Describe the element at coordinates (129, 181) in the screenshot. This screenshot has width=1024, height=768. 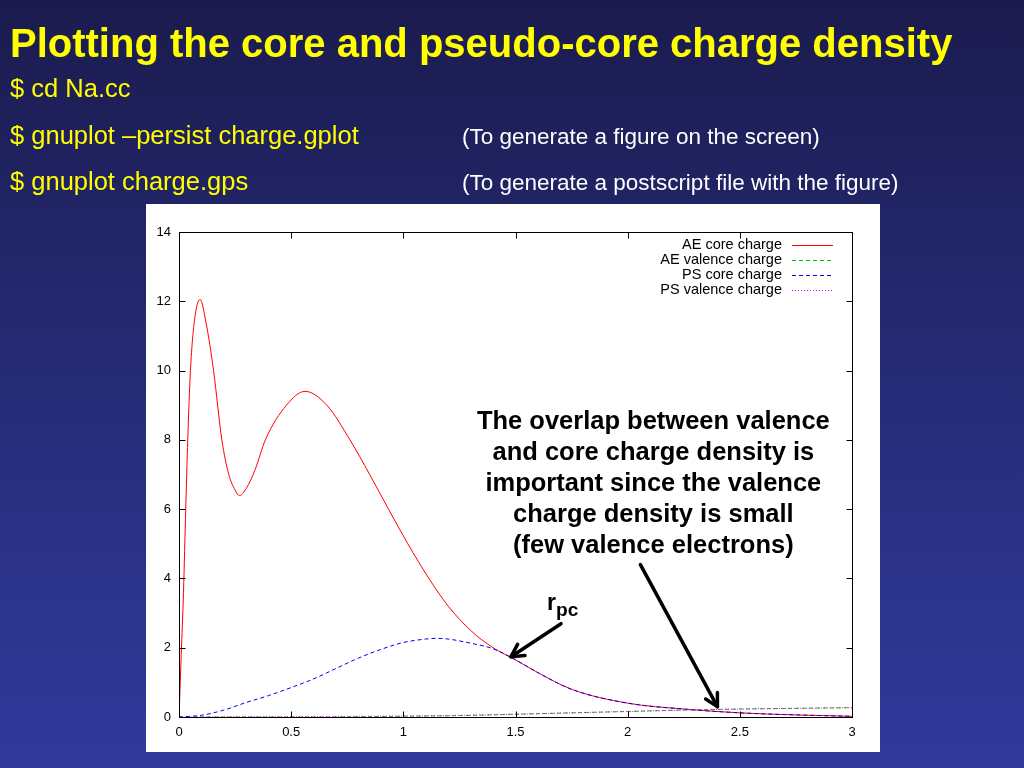
I see `text: $ gnuplot charge.gps` at that location.